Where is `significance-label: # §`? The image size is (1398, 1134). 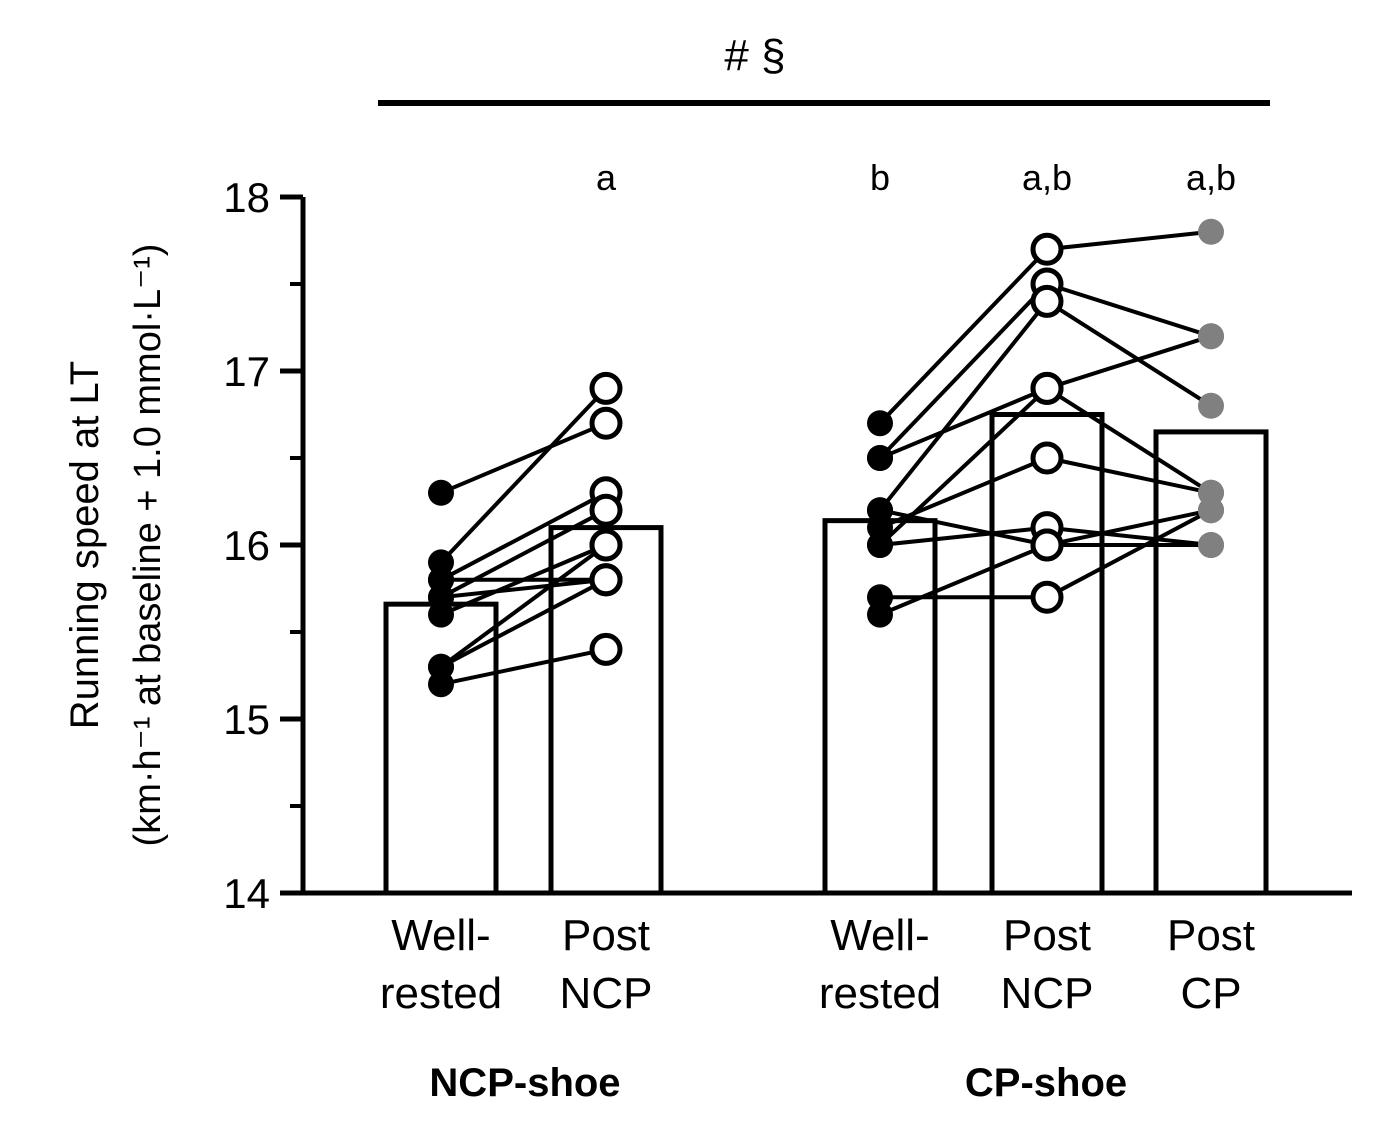
significance-label: # § is located at coordinates (754, 55).